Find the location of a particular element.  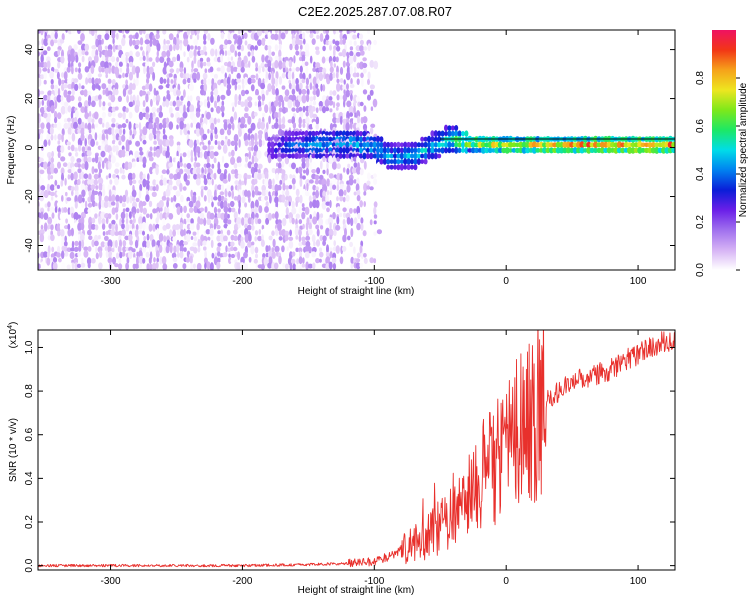

spectrogram-y-tick-label: 0 is located at coordinates (29, 147).